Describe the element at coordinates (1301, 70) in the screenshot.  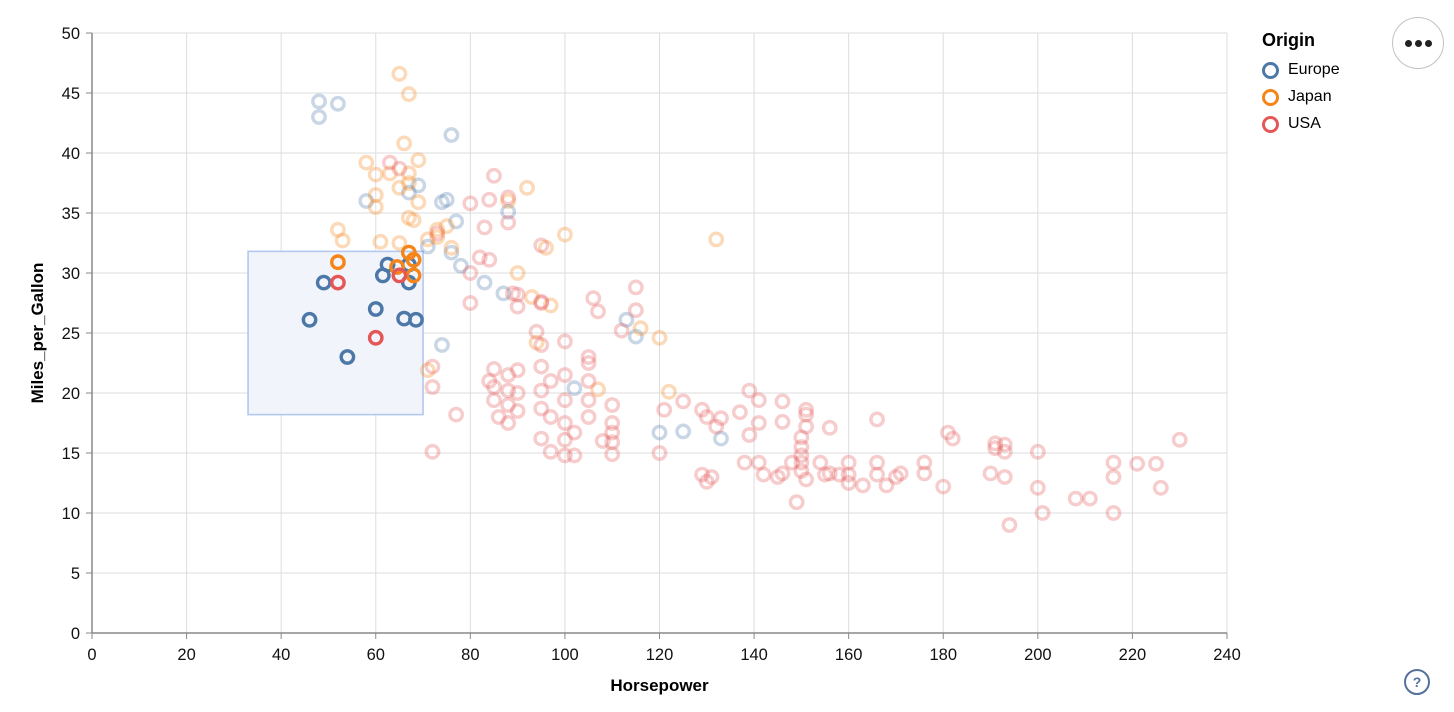
I see `legend-item-europe: Europe` at that location.